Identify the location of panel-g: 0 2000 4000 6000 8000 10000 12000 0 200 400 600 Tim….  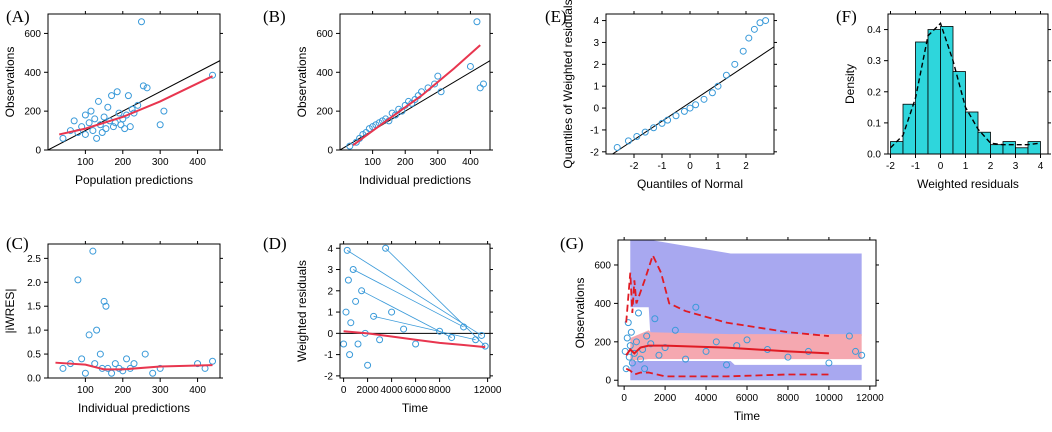
(722, 328).